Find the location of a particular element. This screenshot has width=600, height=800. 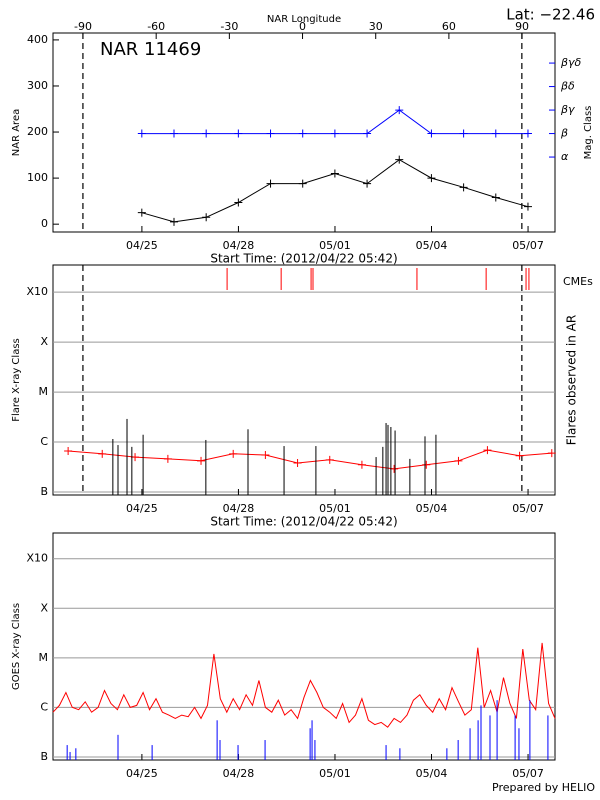

y2-tick-label: βγδ is located at coordinates (571, 62).